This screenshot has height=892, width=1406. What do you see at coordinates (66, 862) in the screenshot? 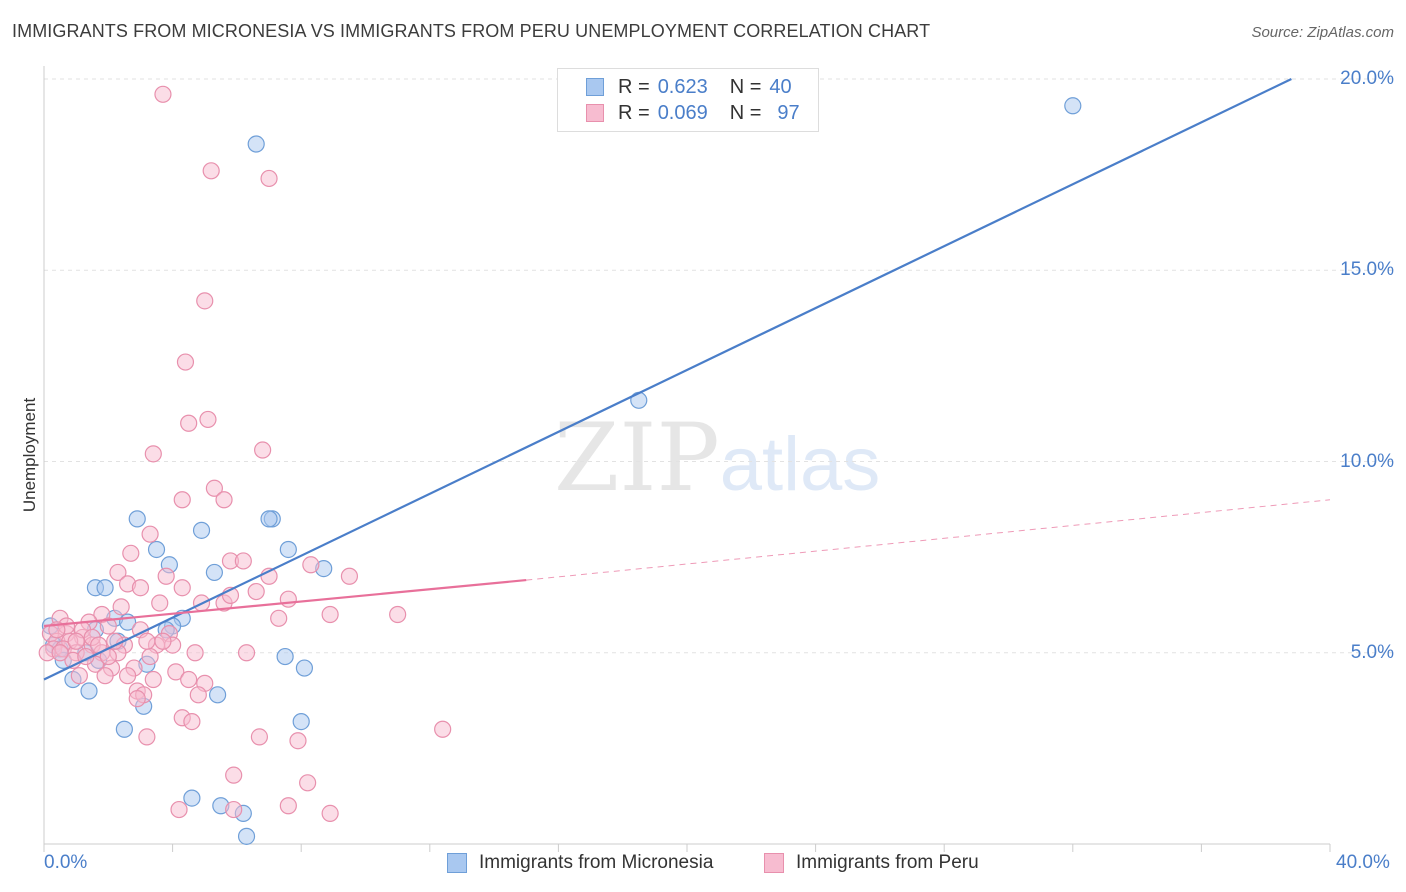
I see `x-tick-label-min: 0.0%` at bounding box center [66, 862].